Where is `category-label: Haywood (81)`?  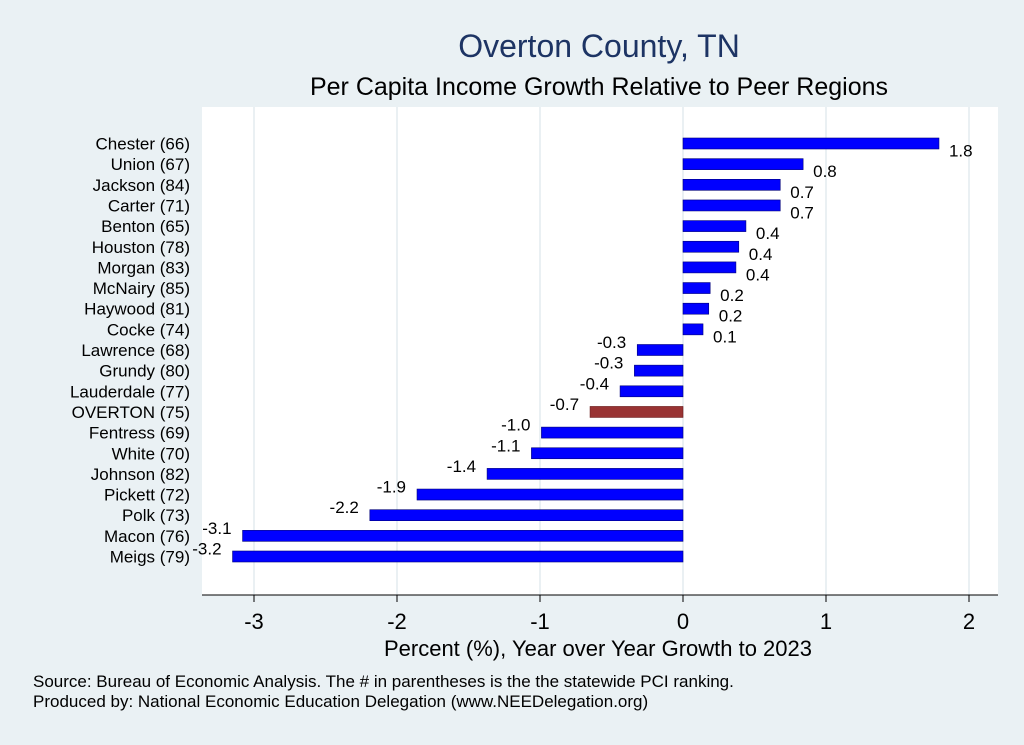 category-label: Haywood (81) is located at coordinates (137, 309).